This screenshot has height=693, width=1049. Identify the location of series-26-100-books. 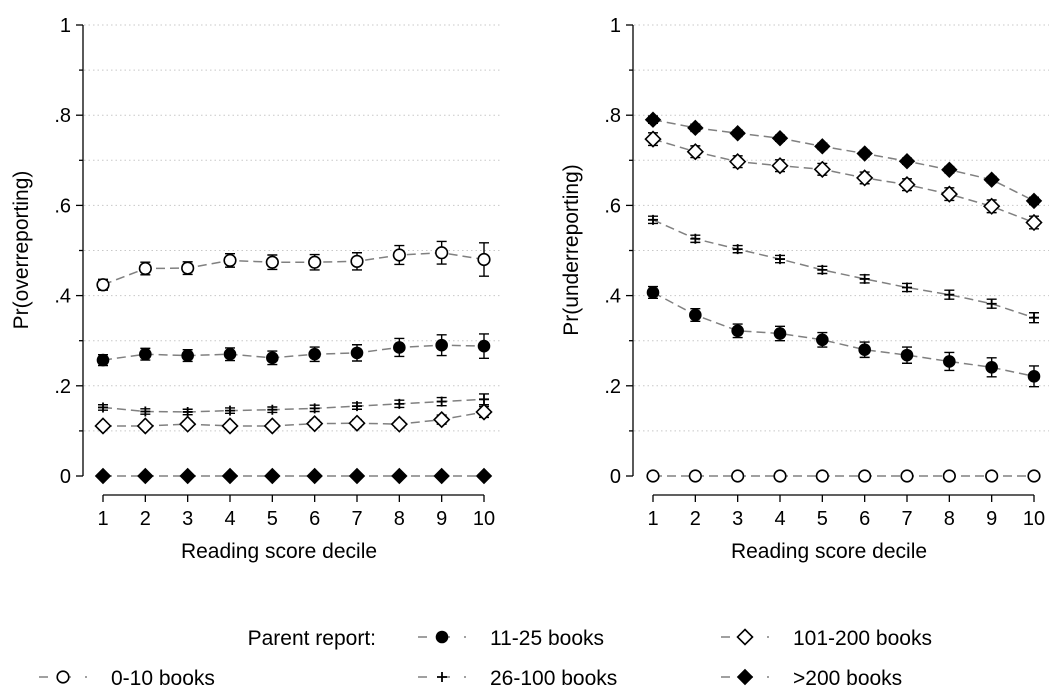
(843, 269).